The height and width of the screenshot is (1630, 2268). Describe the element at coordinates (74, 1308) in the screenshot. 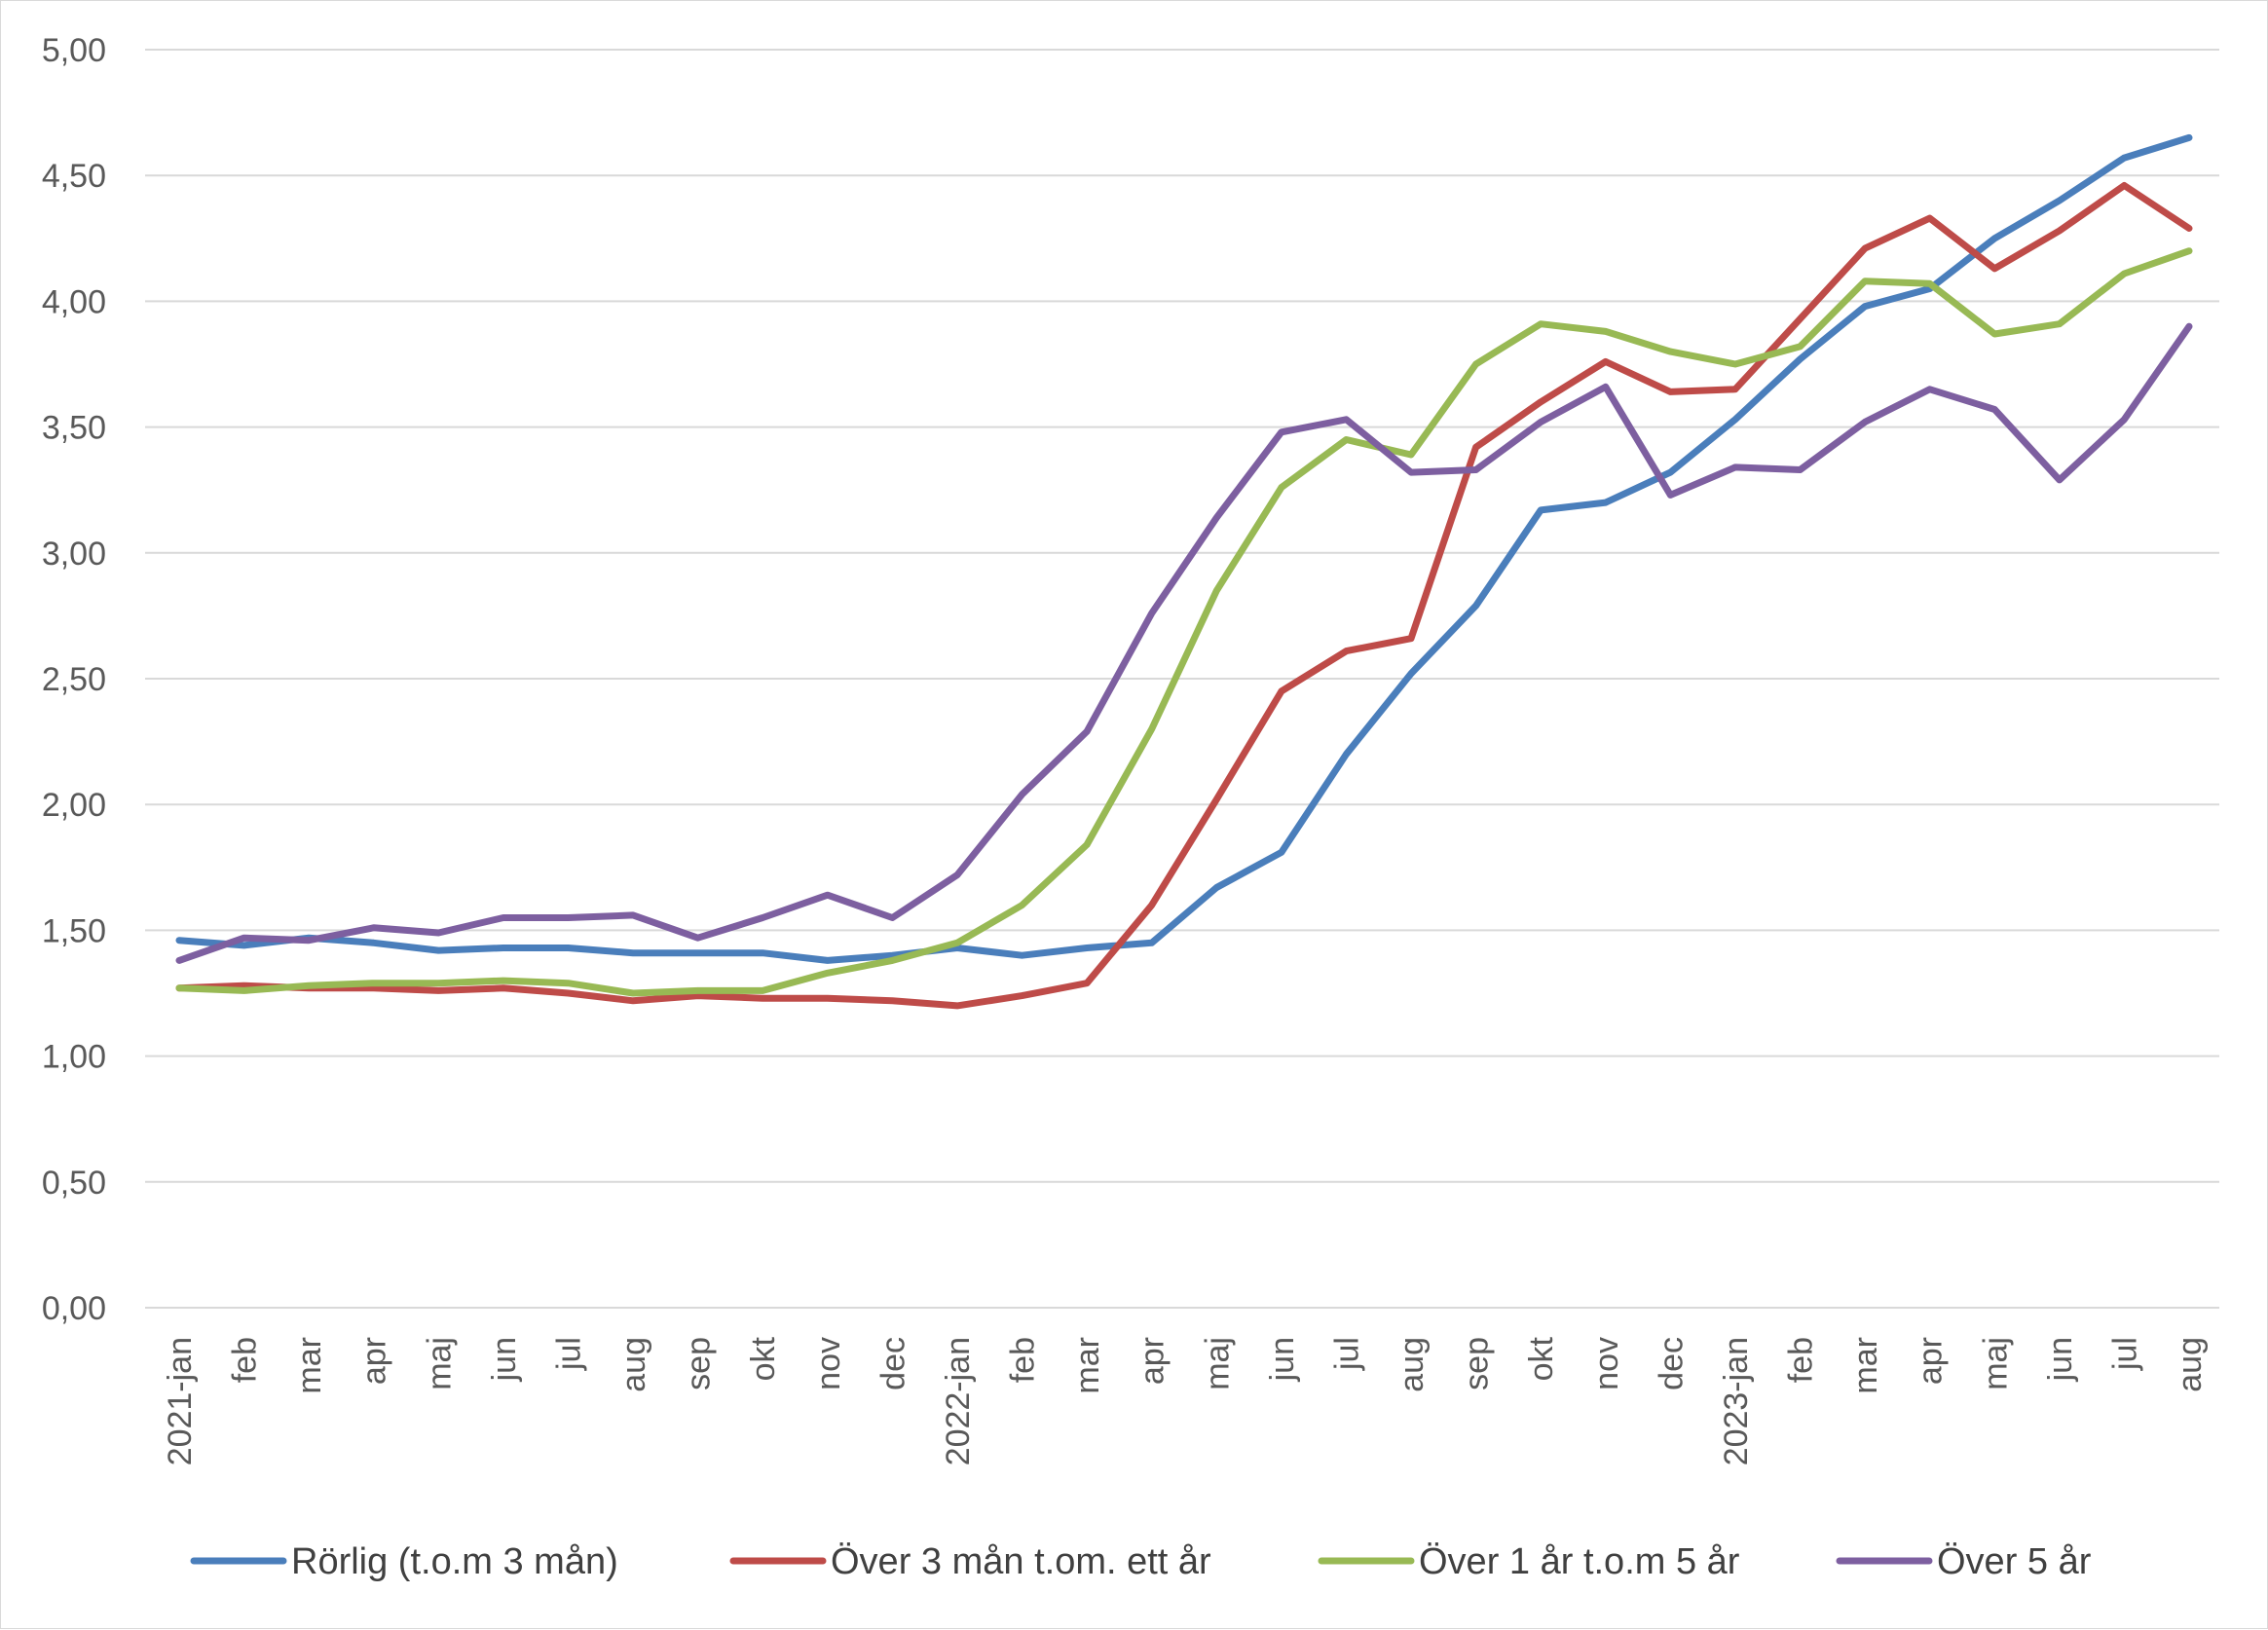

I see `y-tick-label: 0,00` at that location.